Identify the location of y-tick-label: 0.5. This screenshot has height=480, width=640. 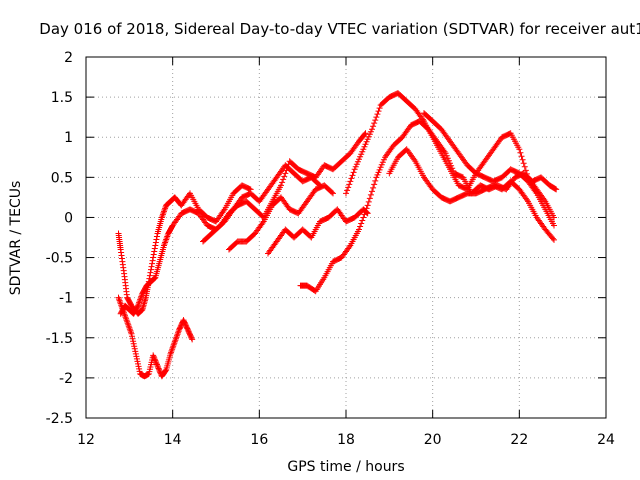
(62, 178).